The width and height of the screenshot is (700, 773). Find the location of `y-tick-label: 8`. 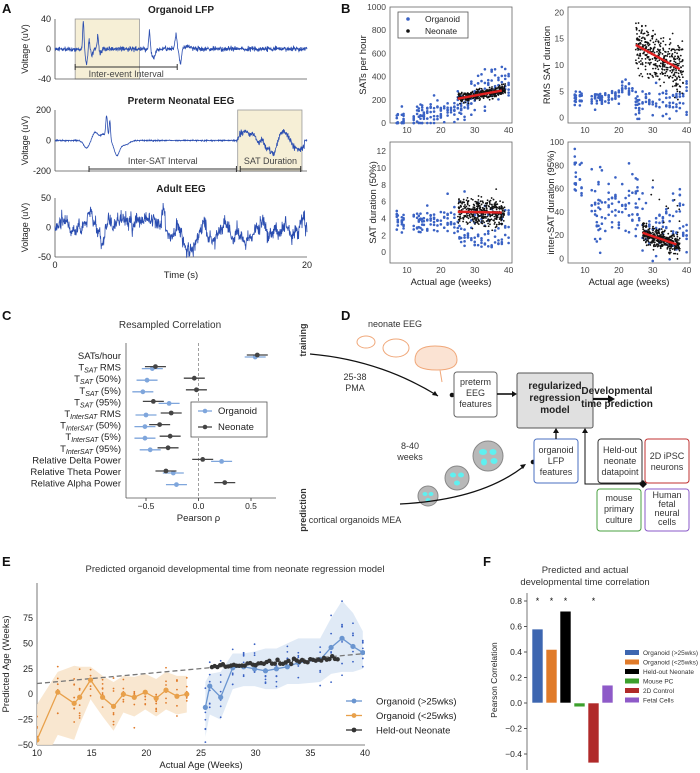

y-tick-label: 8 is located at coordinates (383, 185).